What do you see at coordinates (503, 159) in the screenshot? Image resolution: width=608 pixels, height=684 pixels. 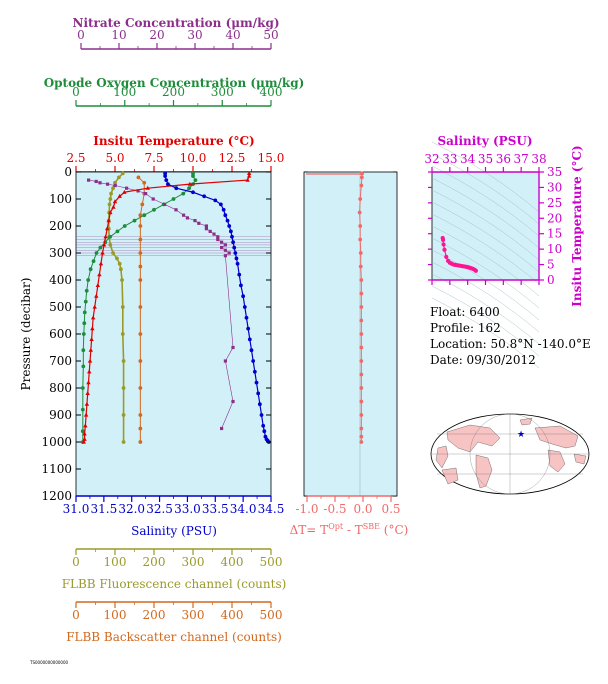 I see `ts-salinity-tick-label: 36` at bounding box center [503, 159].